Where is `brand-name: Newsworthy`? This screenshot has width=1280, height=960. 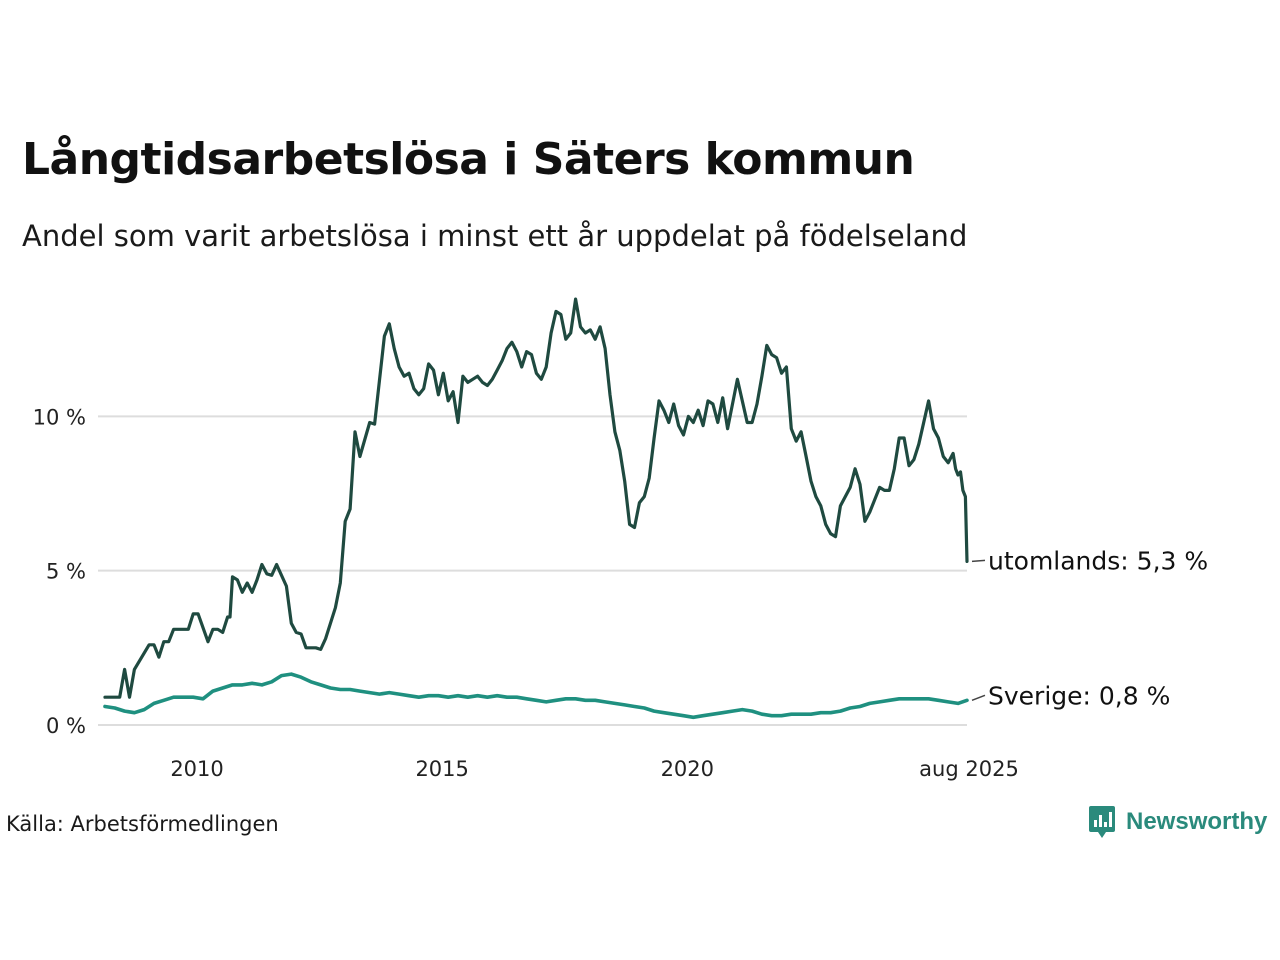 brand-name: Newsworthy is located at coordinates (1197, 821).